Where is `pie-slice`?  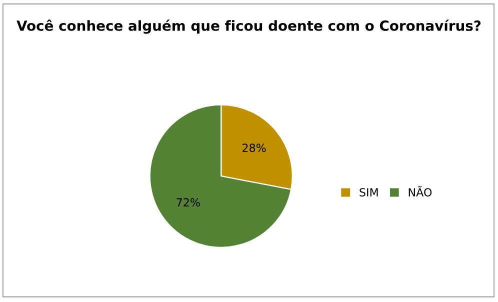
pie-slice is located at coordinates (220, 176).